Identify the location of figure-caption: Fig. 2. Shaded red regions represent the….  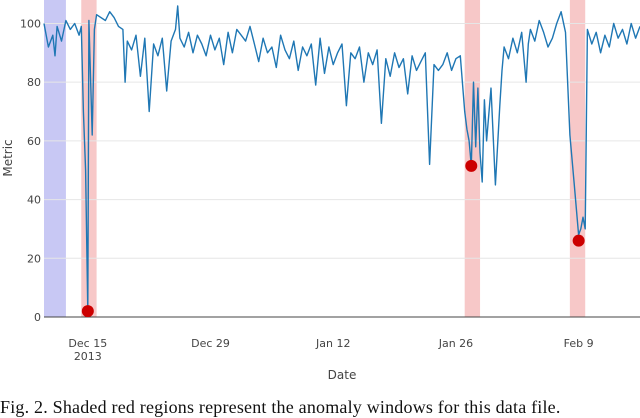
(280, 407).